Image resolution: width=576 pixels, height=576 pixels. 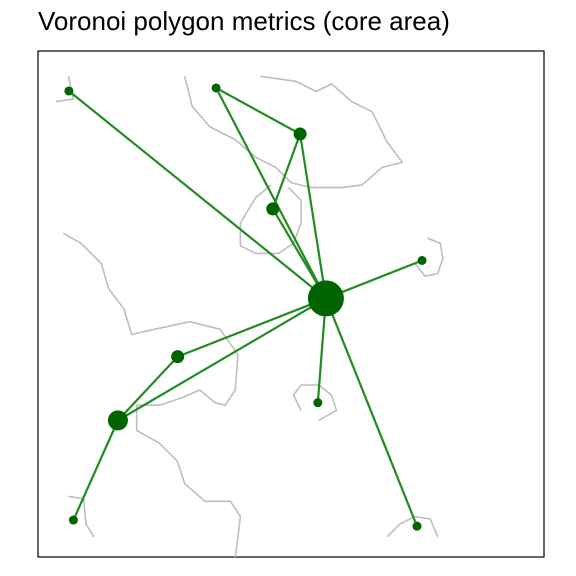 I want to click on node-n2, so click(x=216, y=88).